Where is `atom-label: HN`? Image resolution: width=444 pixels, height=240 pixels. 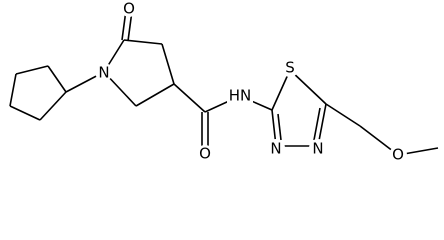 atom-label: HN is located at coordinates (240, 96).